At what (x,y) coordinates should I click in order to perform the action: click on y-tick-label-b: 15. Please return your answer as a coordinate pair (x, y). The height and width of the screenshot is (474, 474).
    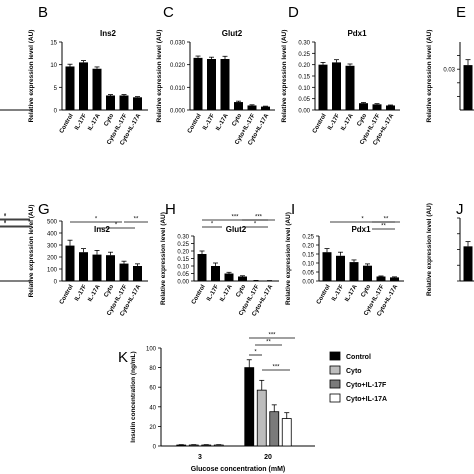
    Looking at the image, I should click on (53, 44).